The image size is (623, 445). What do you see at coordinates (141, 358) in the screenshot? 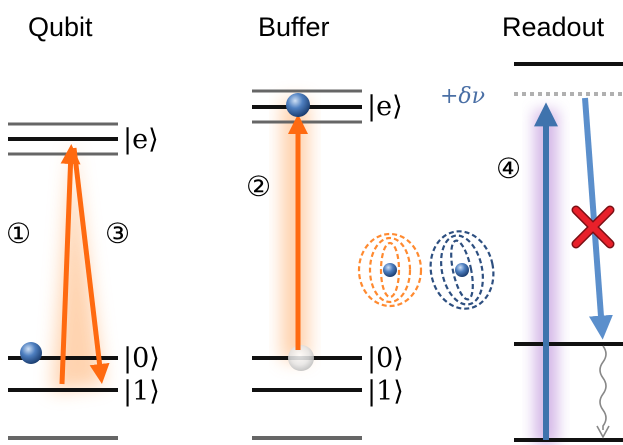
I see `qubit-label-0: |0⟩` at bounding box center [141, 358].